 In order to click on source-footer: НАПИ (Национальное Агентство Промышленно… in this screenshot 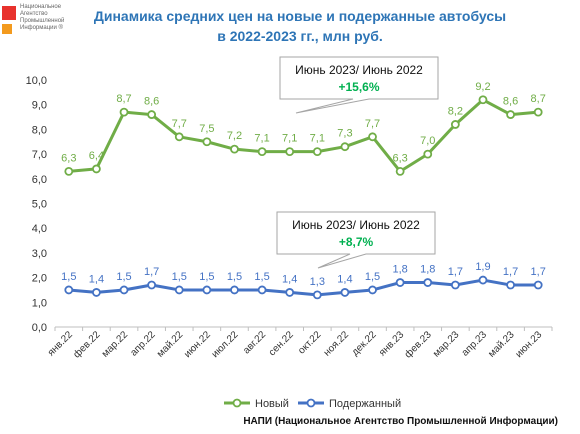, I will do `click(400, 421)`.